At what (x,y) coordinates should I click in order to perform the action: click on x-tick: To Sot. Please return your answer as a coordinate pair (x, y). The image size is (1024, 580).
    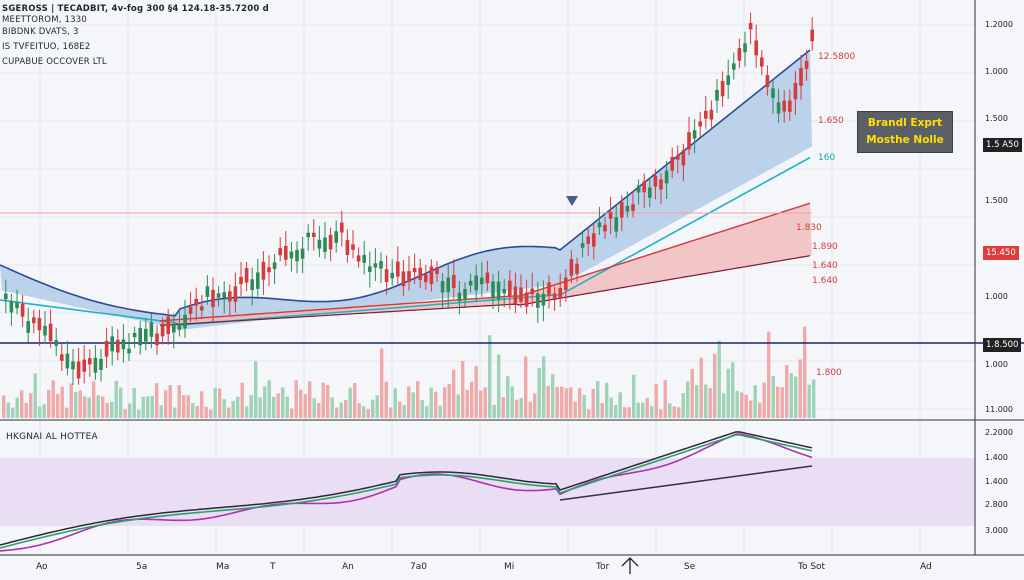
    Looking at the image, I should click on (812, 567).